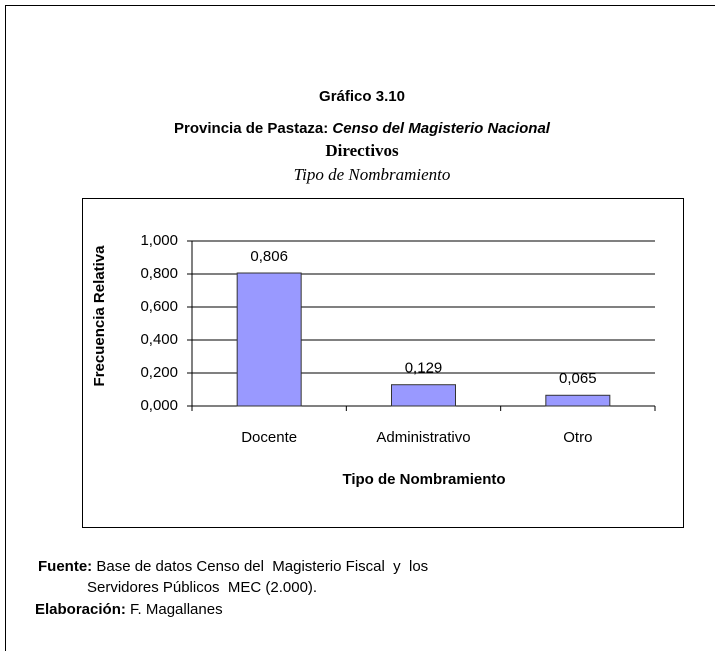  Describe the element at coordinates (269, 437) in the screenshot. I see `x-tick-label: Docente` at that location.